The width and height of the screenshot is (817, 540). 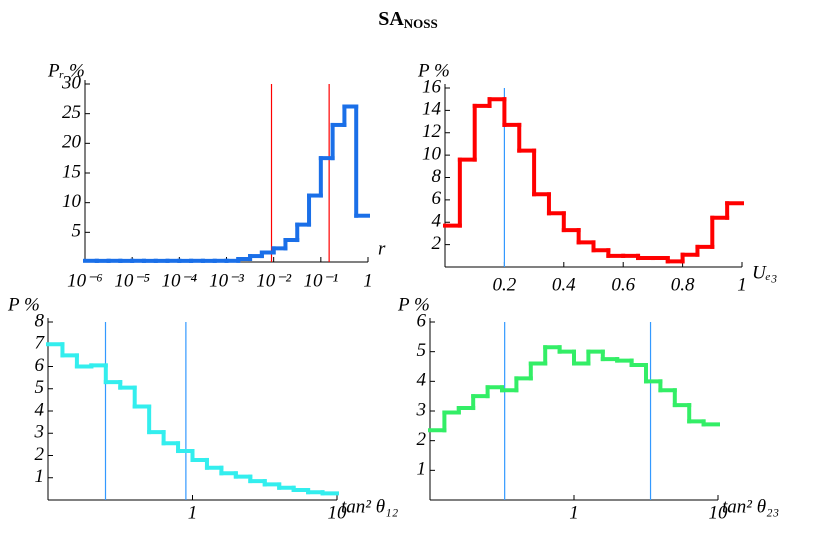 I want to click on title-subscript: NOSS, so click(x=421, y=23).